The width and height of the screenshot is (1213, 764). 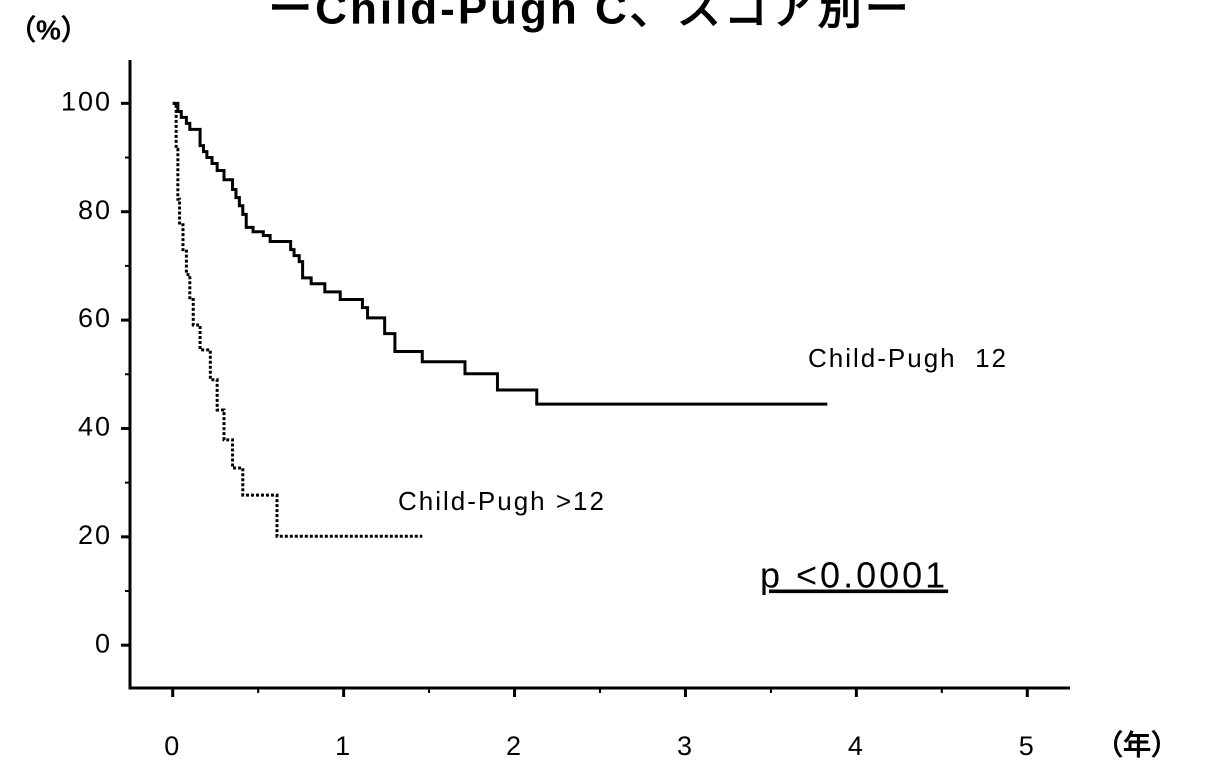 What do you see at coordinates (103, 643) in the screenshot?
I see `y-tick-label: 0` at bounding box center [103, 643].